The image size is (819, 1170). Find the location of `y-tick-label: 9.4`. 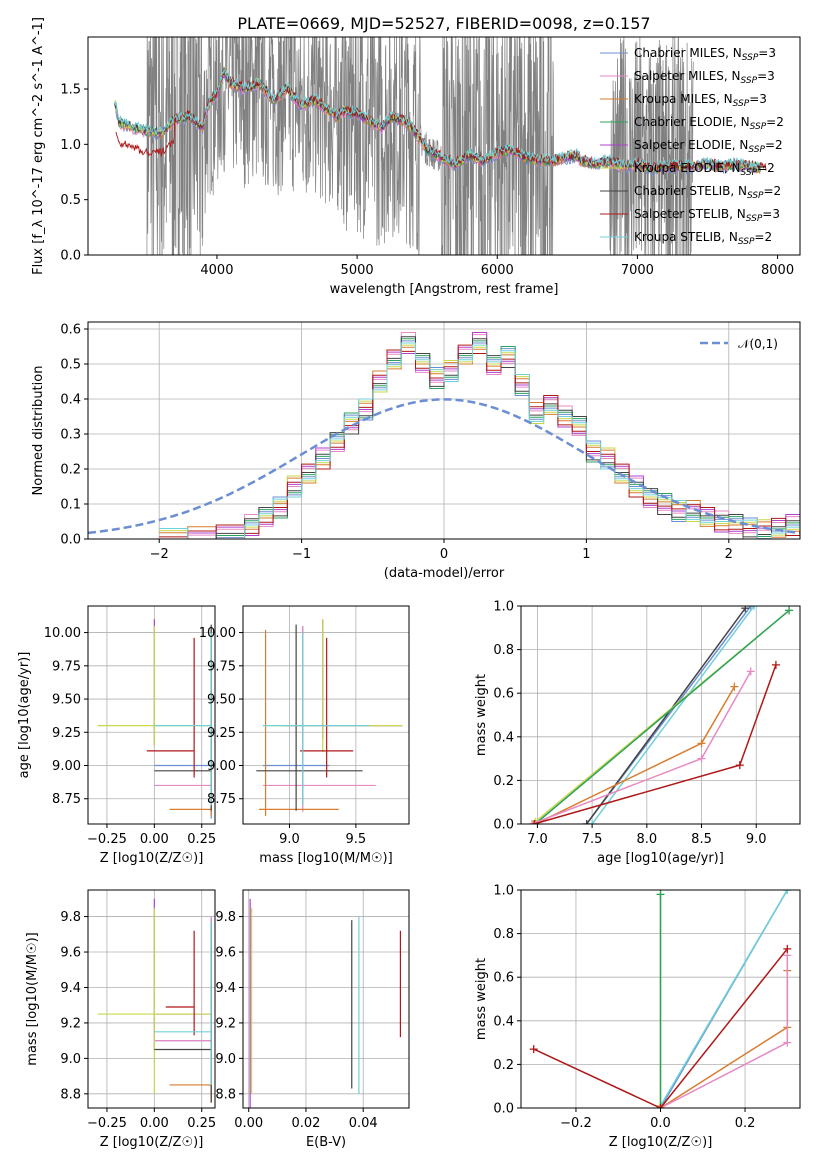

y-tick-label: 9.4 is located at coordinates (70, 988).